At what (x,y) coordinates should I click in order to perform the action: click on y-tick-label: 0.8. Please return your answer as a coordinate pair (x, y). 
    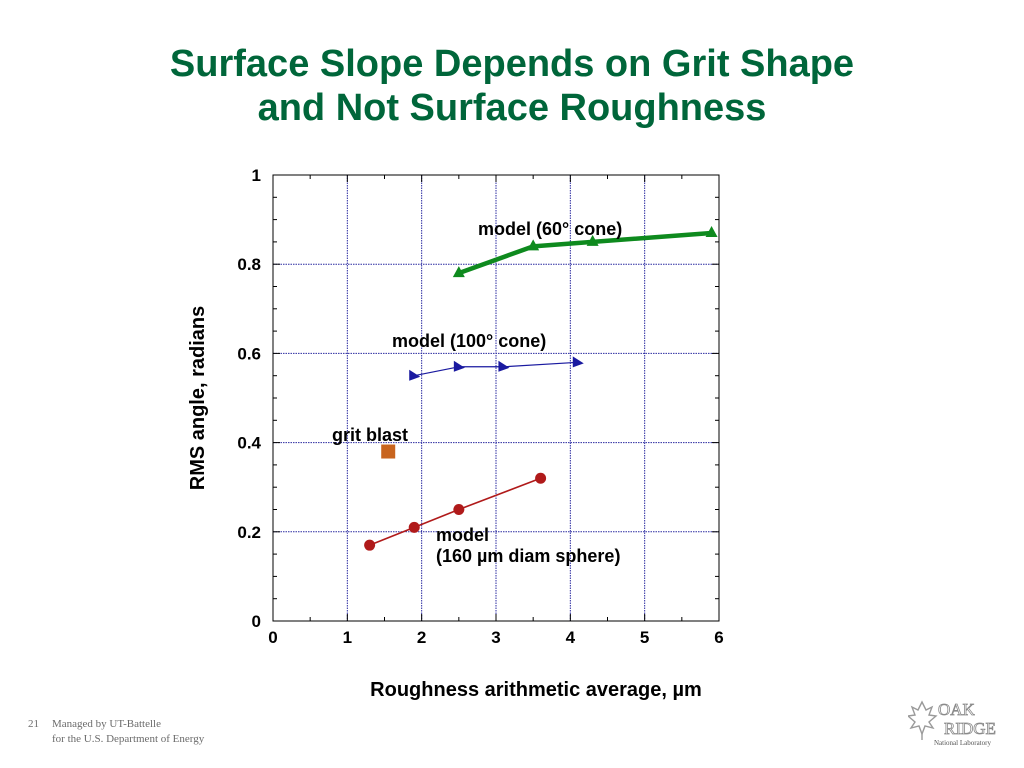
    Looking at the image, I should click on (249, 264).